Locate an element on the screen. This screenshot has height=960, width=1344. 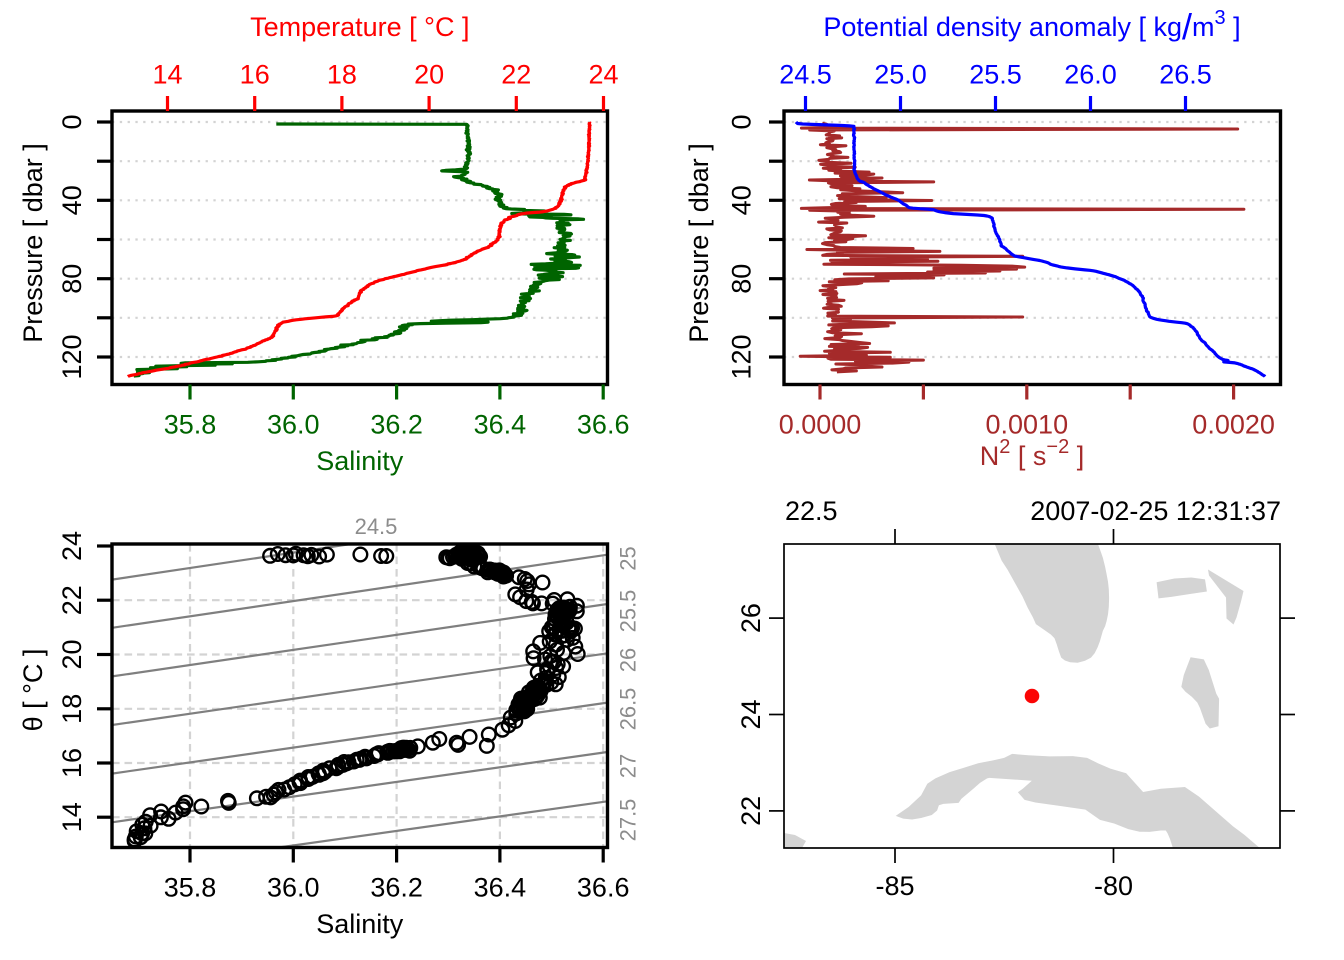
svg-text: 22.5 is located at coordinates (811, 511).